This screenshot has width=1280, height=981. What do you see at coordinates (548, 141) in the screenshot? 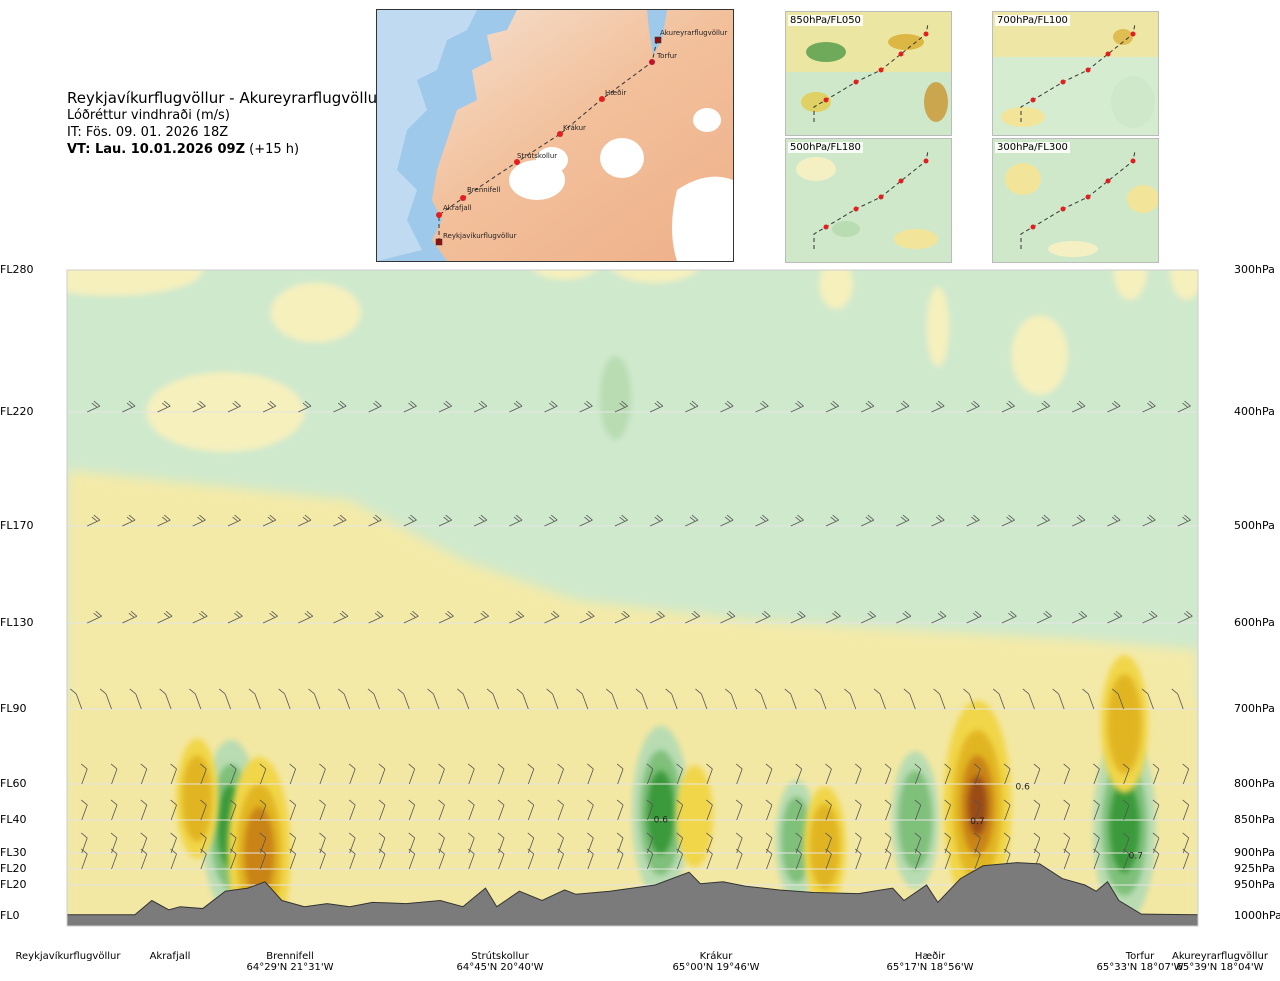
I see `map-waypoint-markers` at bounding box center [548, 141].